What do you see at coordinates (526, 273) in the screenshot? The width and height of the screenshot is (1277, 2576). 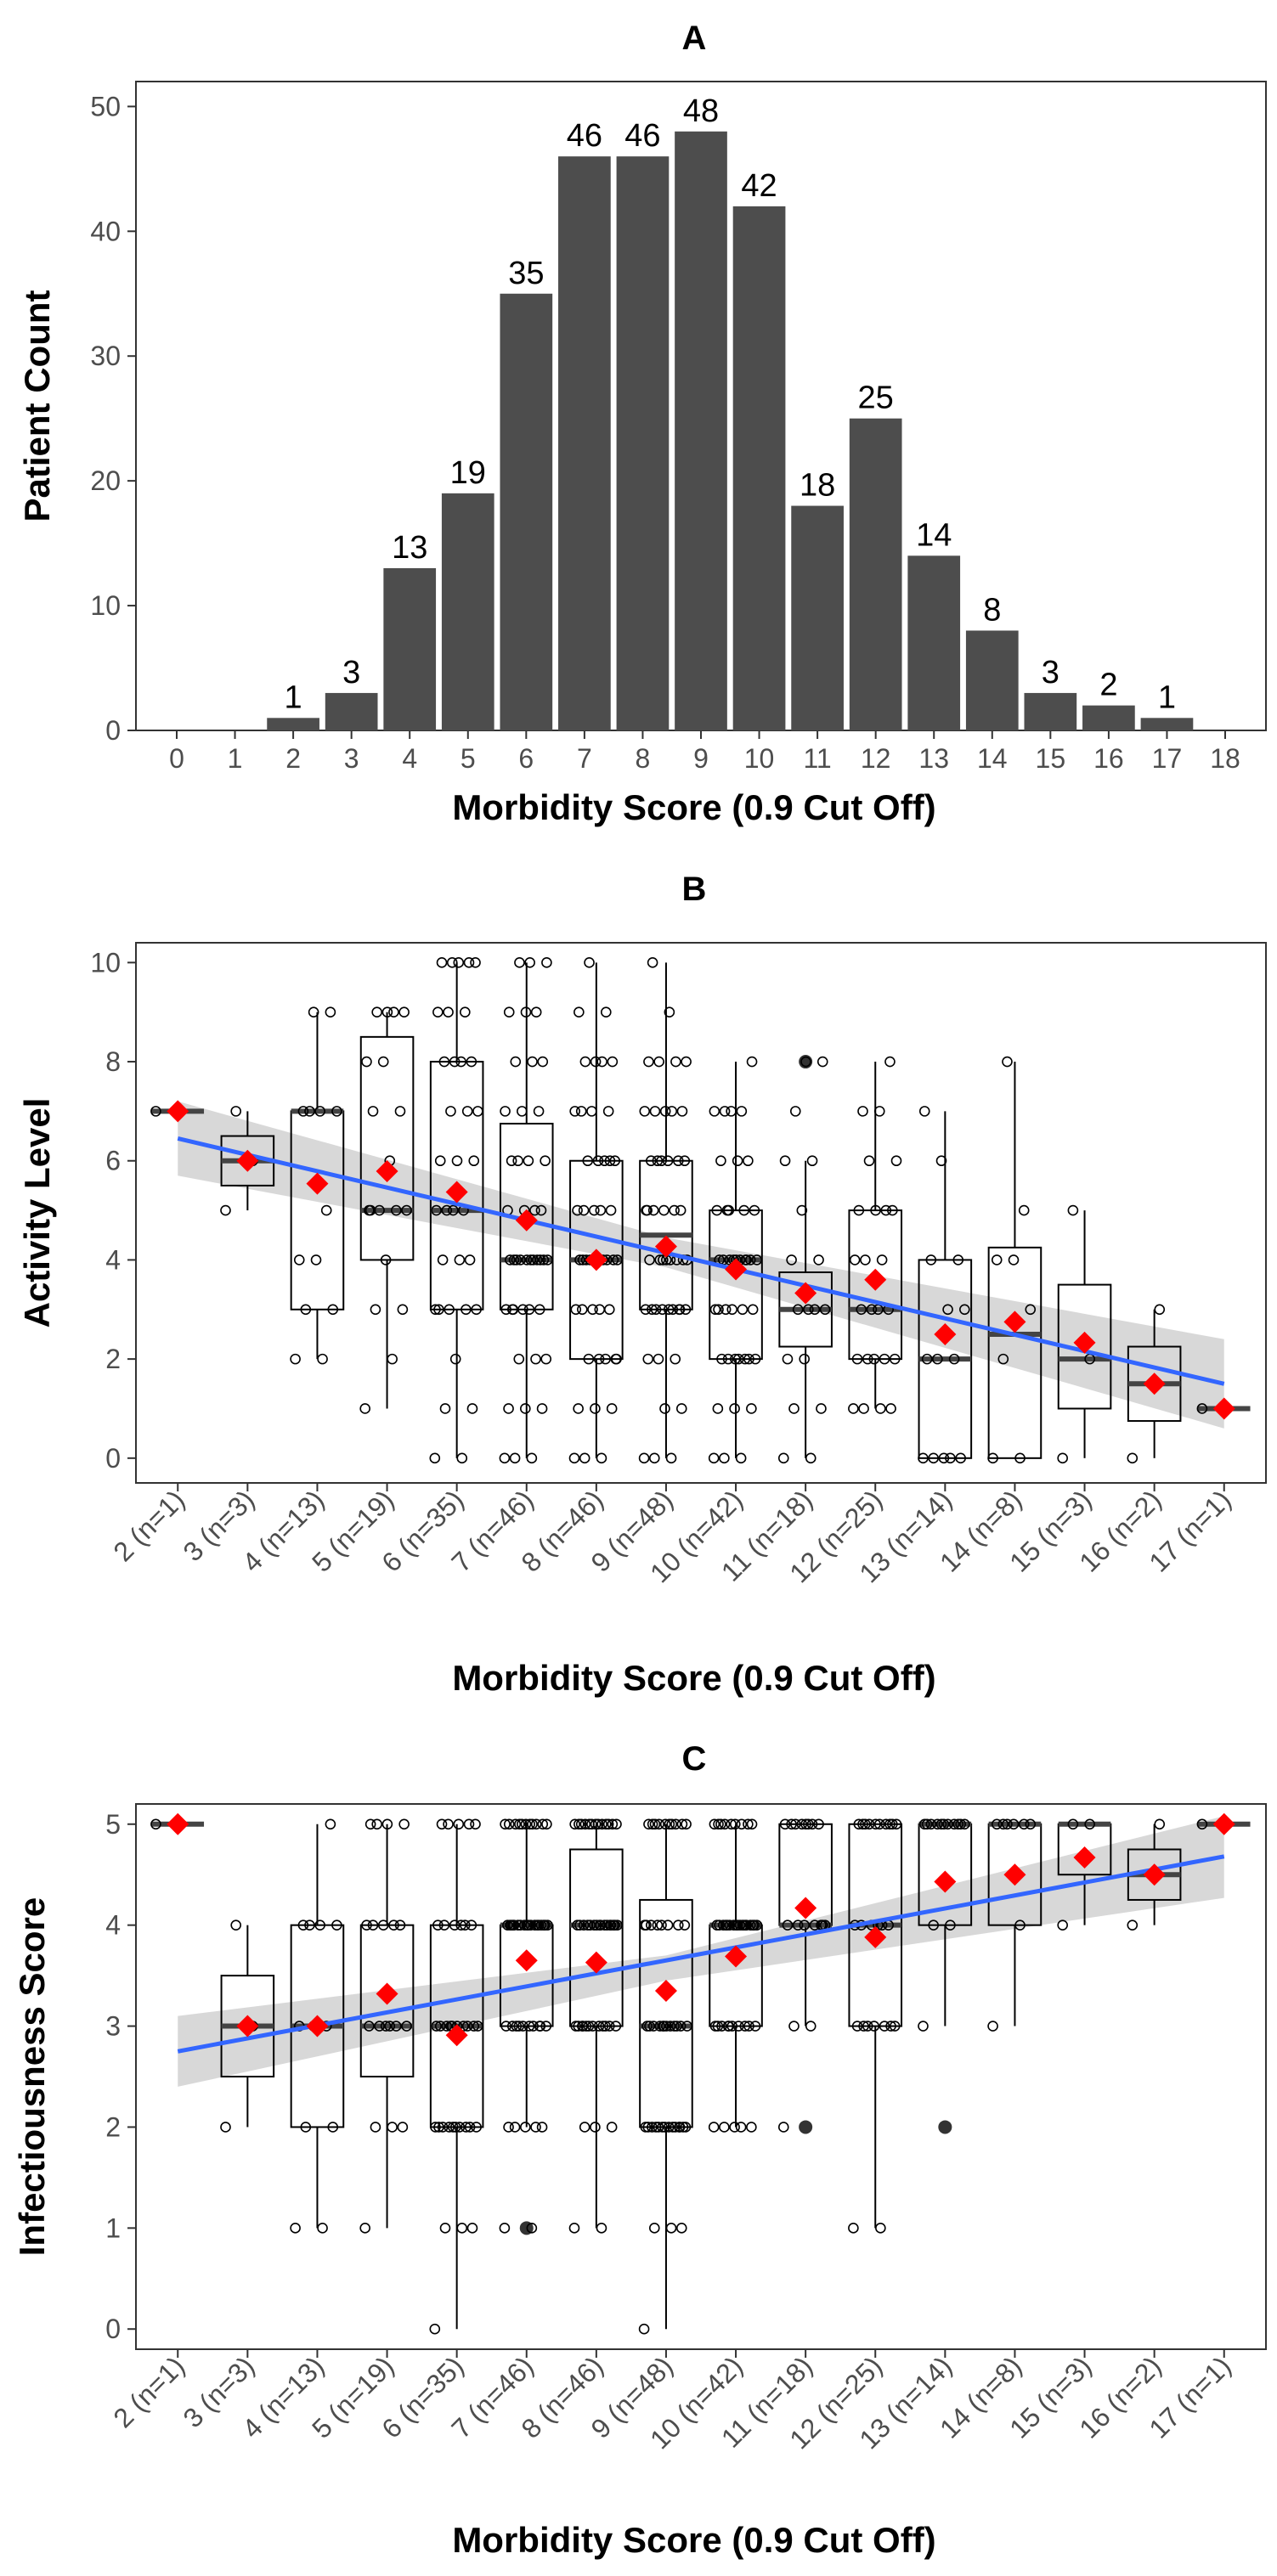 I see `bar-label-6: 35` at bounding box center [526, 273].